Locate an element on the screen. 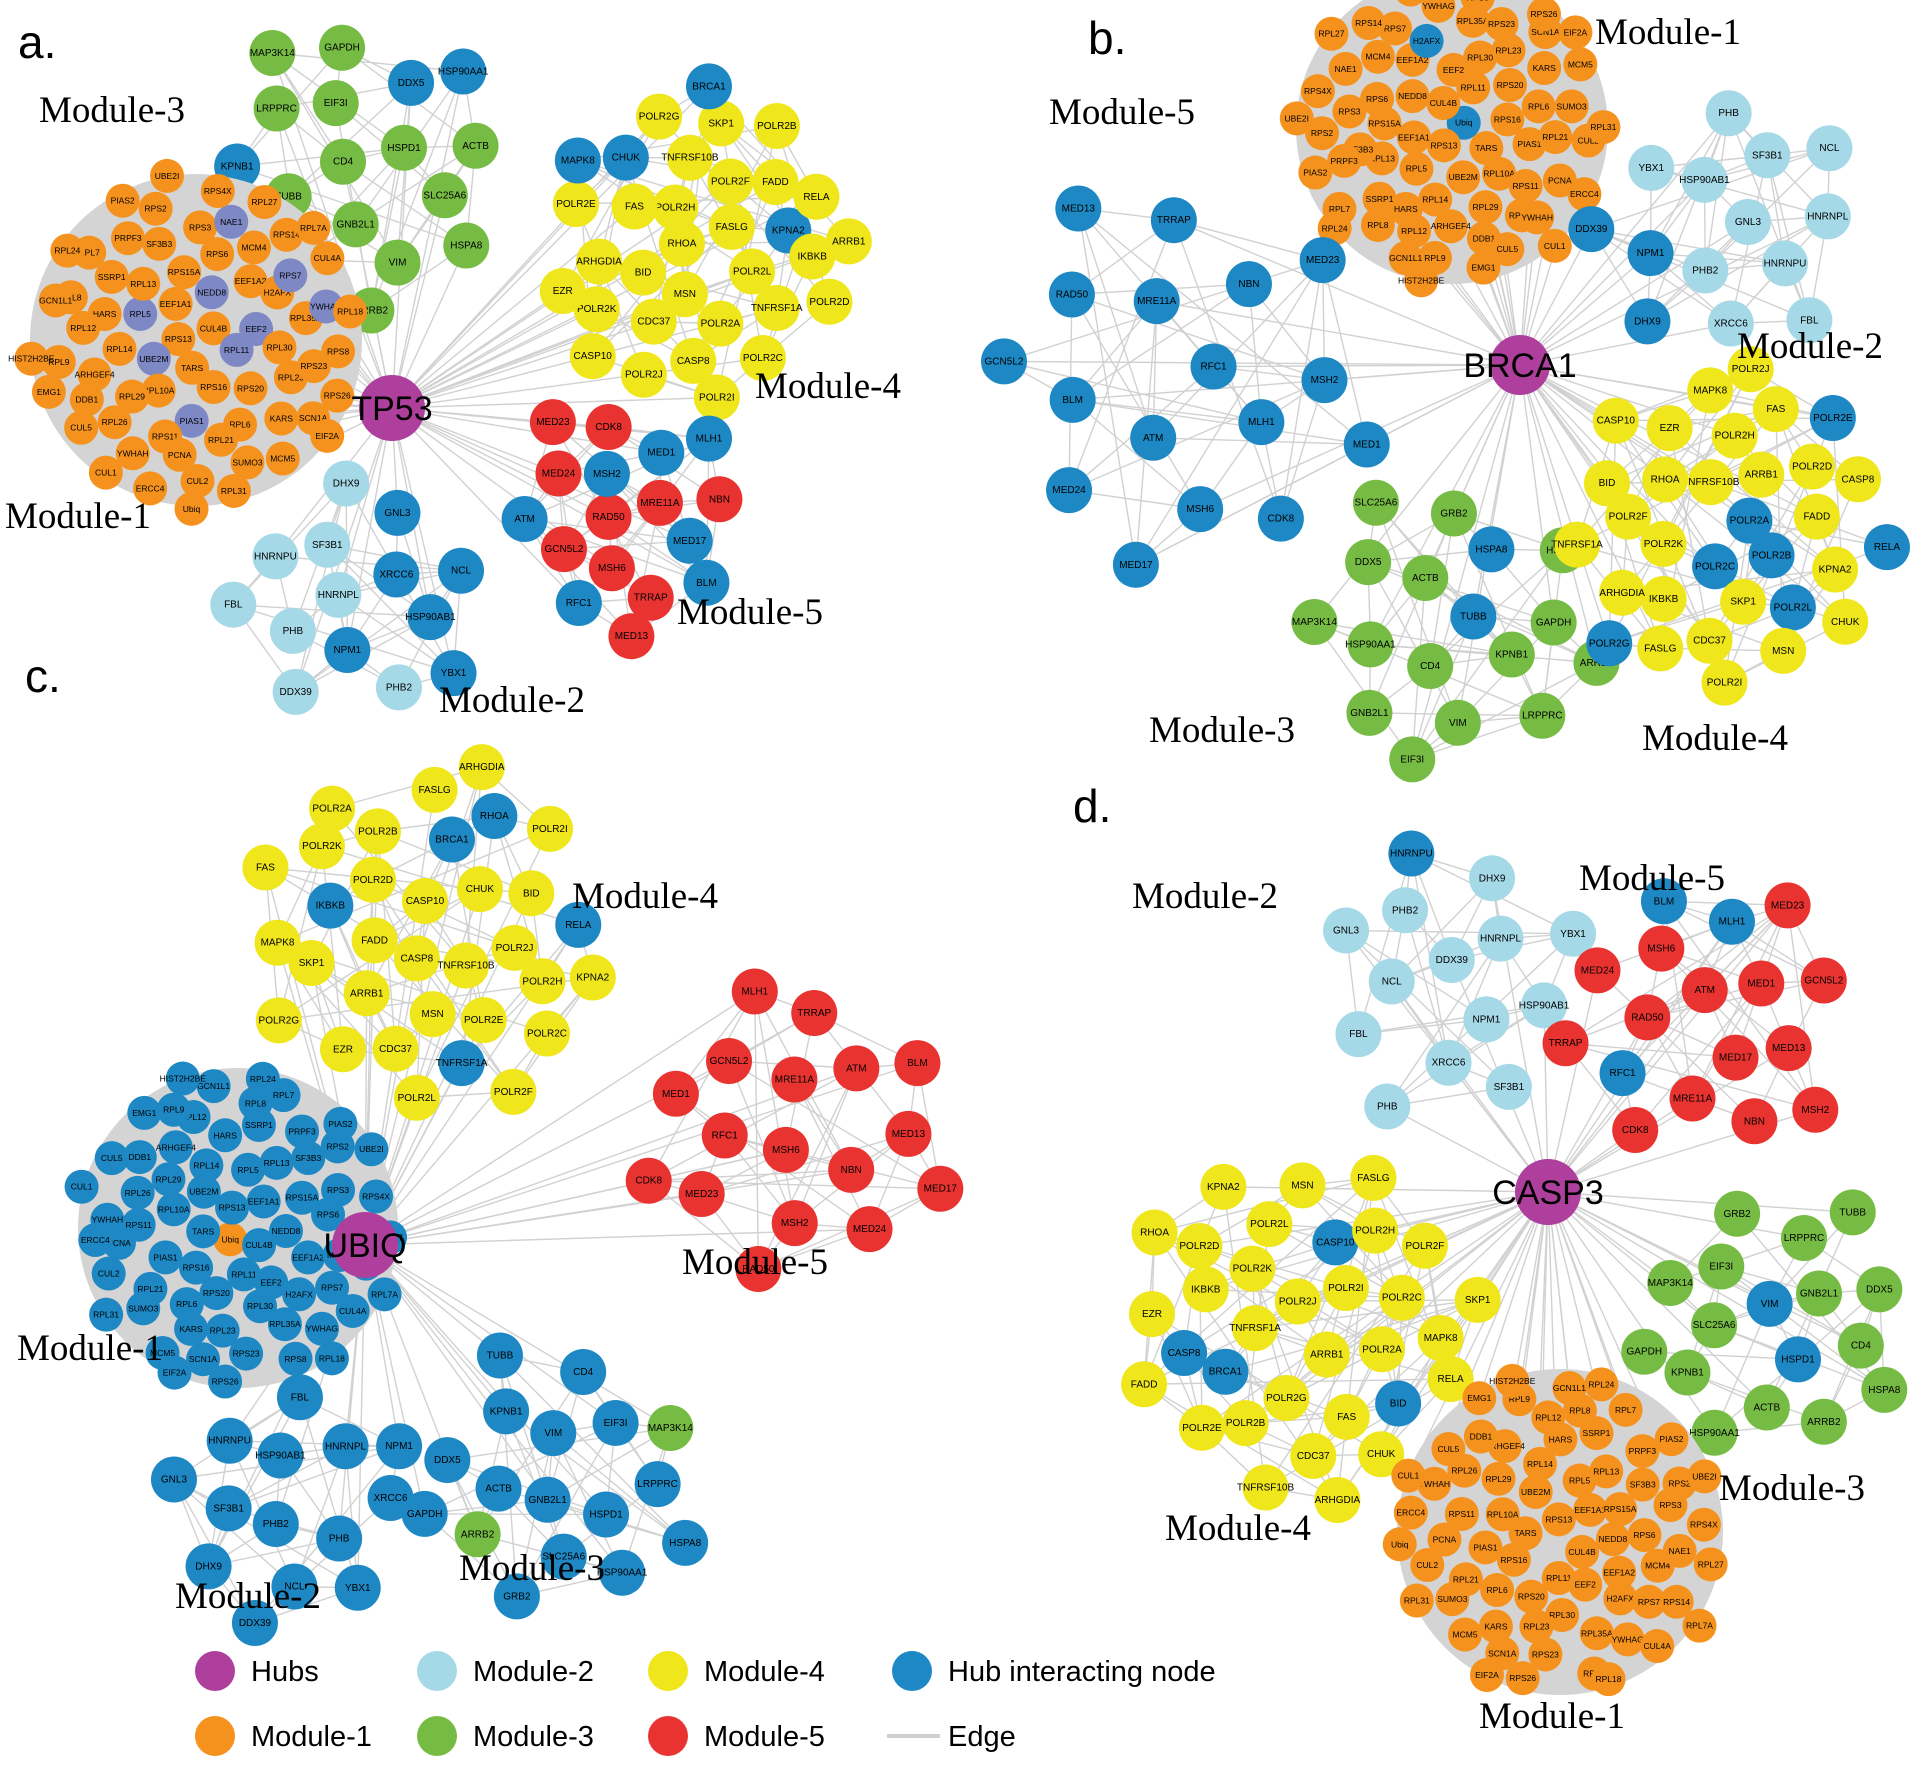  node-label-GNL3: GNL3 is located at coordinates (174, 1479).